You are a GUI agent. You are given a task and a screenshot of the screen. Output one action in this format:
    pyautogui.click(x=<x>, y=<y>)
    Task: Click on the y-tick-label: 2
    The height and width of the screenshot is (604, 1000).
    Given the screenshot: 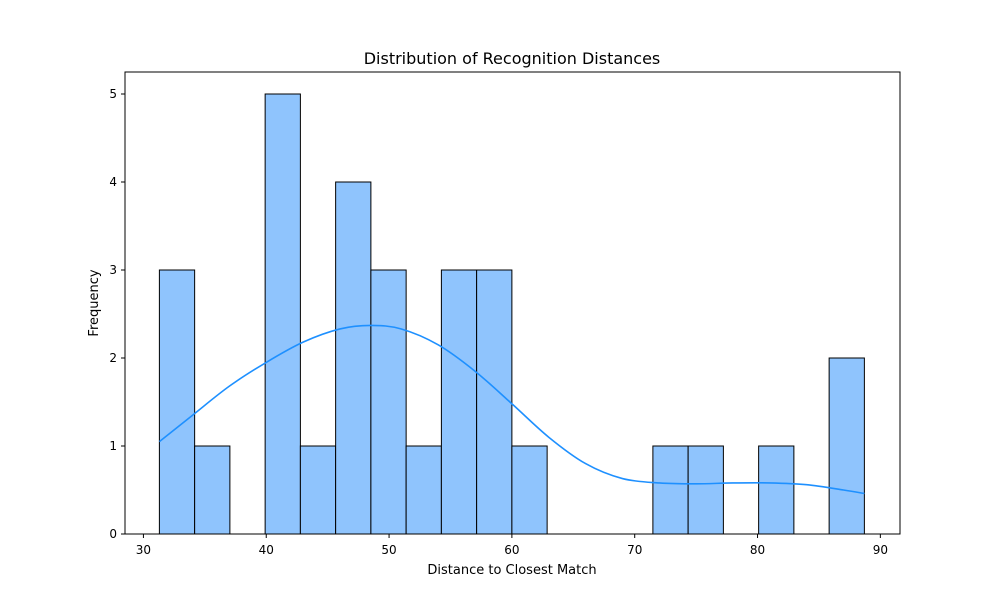 What is the action you would take?
    pyautogui.click(x=113, y=358)
    